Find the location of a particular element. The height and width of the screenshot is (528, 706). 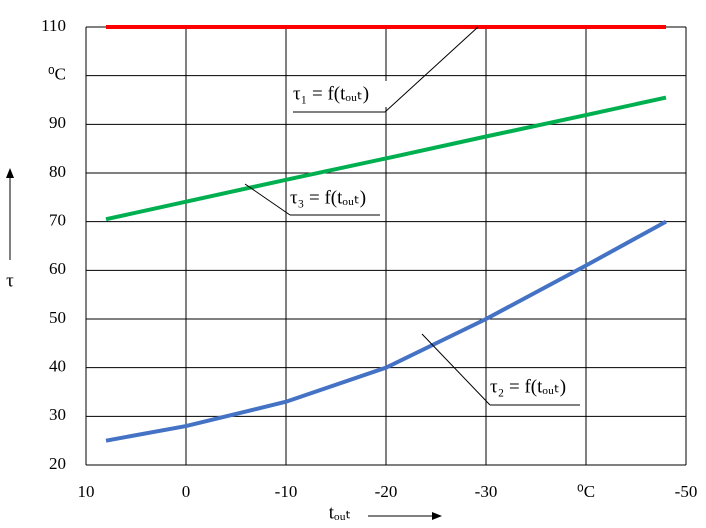

series-annotation: τ₂ = f(tₒᵤₜ) is located at coordinates (528, 386).